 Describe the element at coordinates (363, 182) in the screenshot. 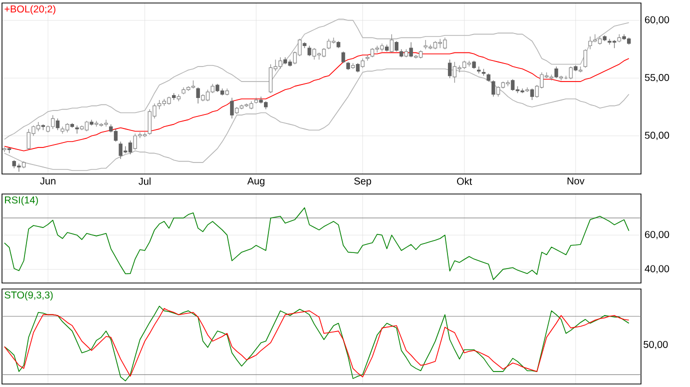

I see `x-tick-label: Sep` at that location.